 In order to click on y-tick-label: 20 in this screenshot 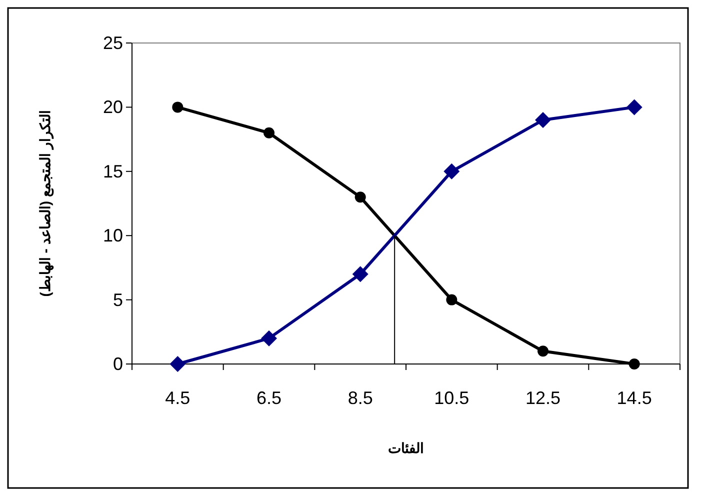, I will do `click(112, 107)`.